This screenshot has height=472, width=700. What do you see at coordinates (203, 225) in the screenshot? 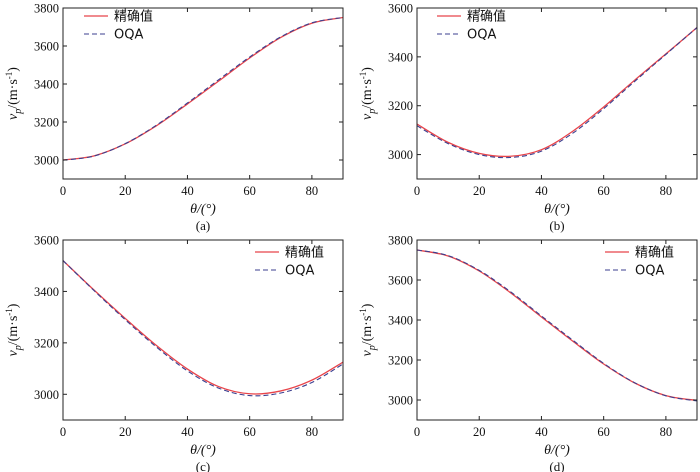
I see `panel-caption: (a)` at bounding box center [203, 225].